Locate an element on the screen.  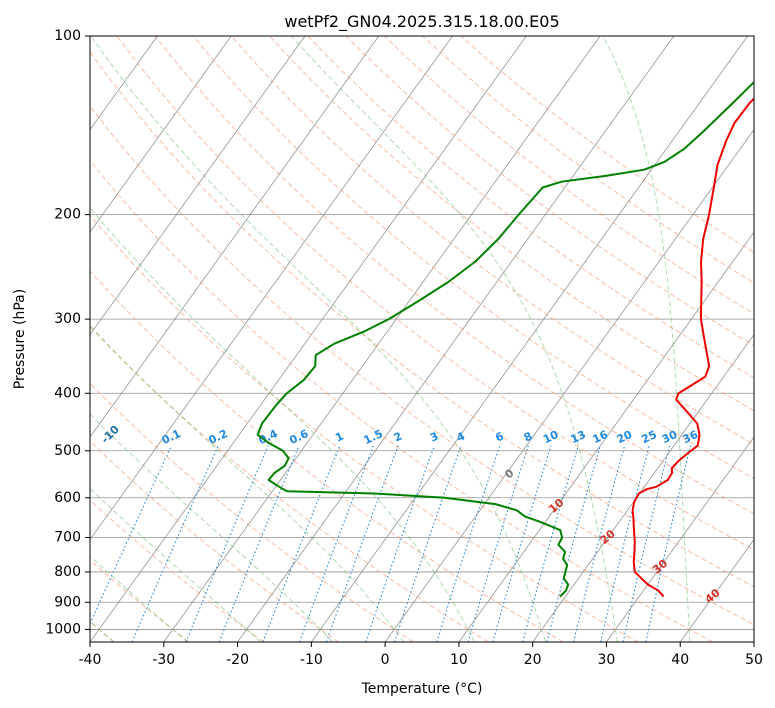
x-tick-label: 30 is located at coordinates (607, 660).